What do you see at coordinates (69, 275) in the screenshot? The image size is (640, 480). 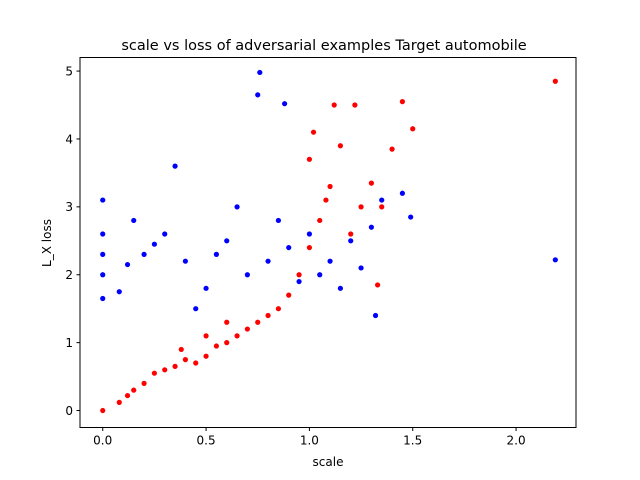 I see `y-tick-label: 2` at bounding box center [69, 275].